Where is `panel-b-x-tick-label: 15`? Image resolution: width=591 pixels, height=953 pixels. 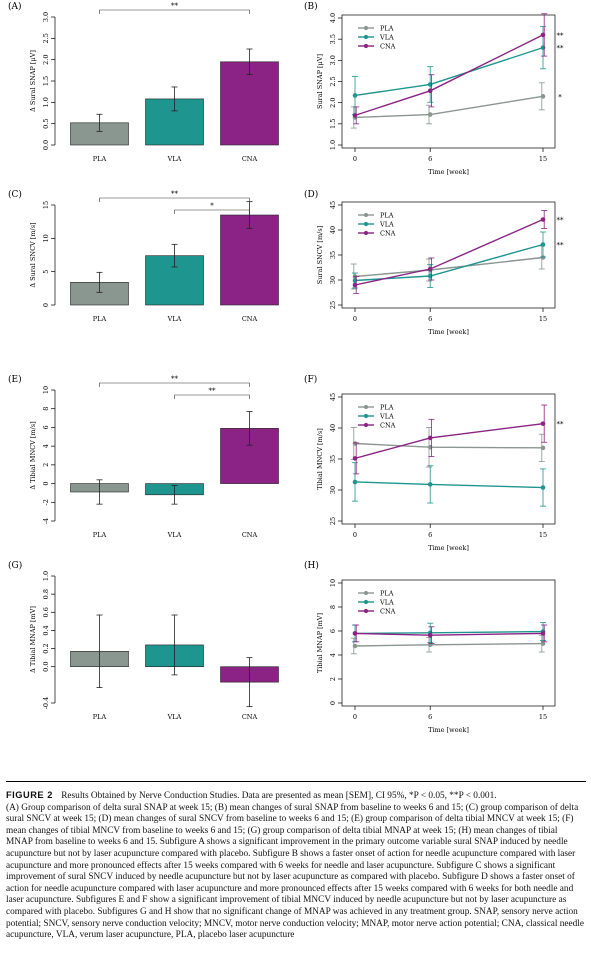
panel-b-x-tick-label: 15 is located at coordinates (543, 159).